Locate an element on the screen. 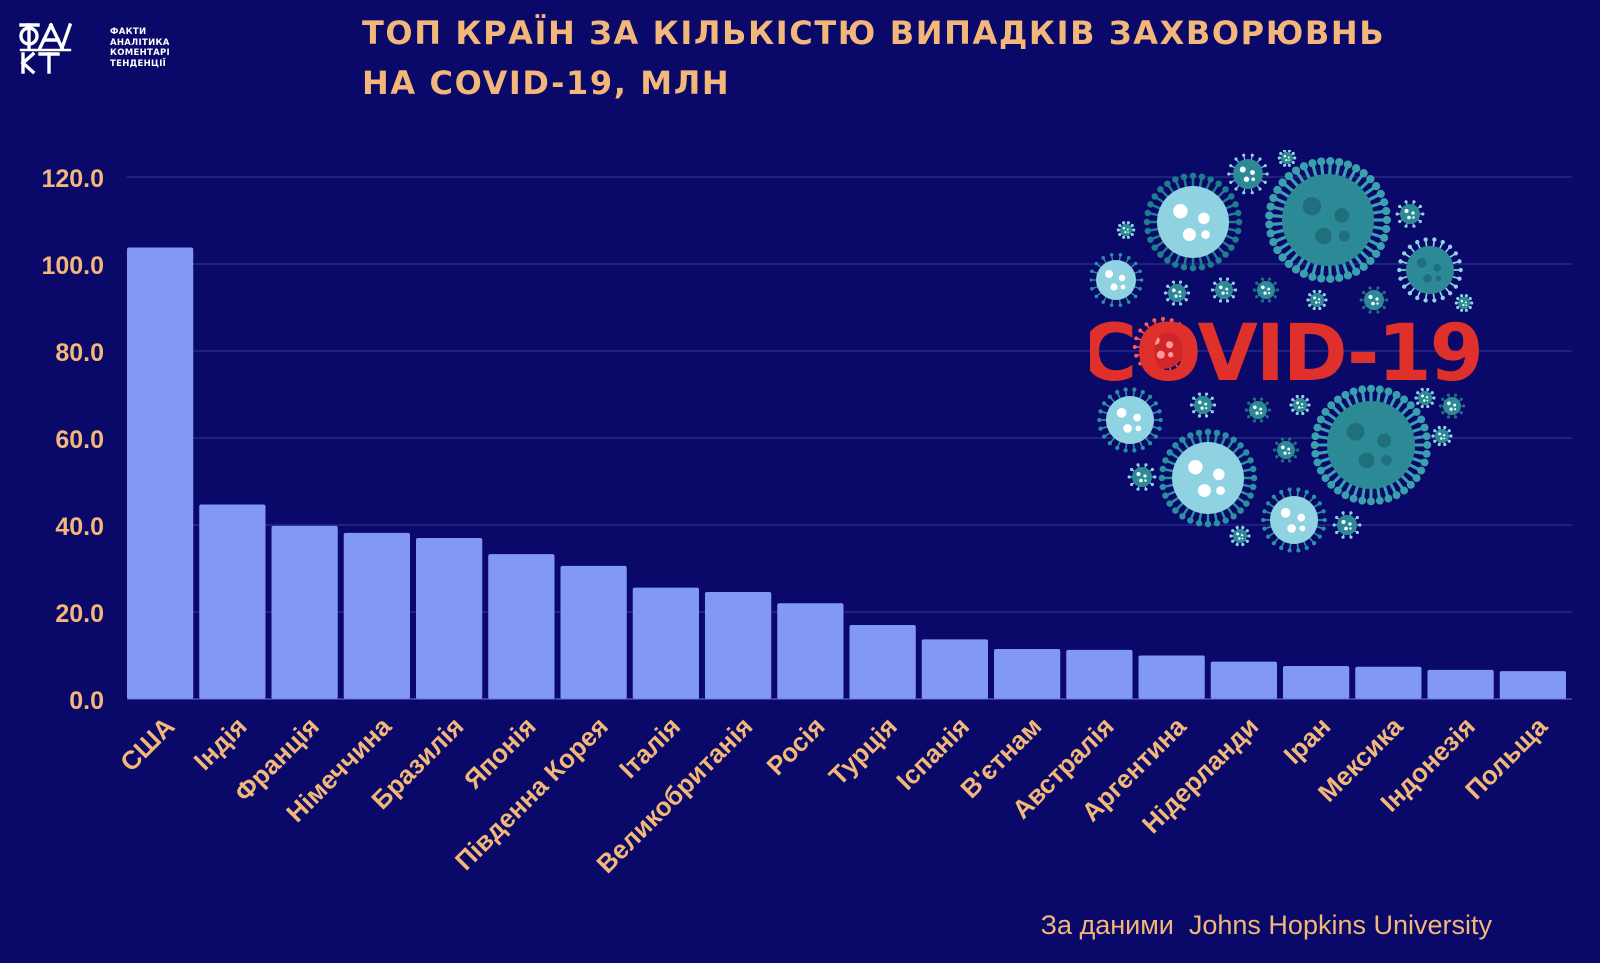  y-tick-label: 40.0 is located at coordinates (79, 527).